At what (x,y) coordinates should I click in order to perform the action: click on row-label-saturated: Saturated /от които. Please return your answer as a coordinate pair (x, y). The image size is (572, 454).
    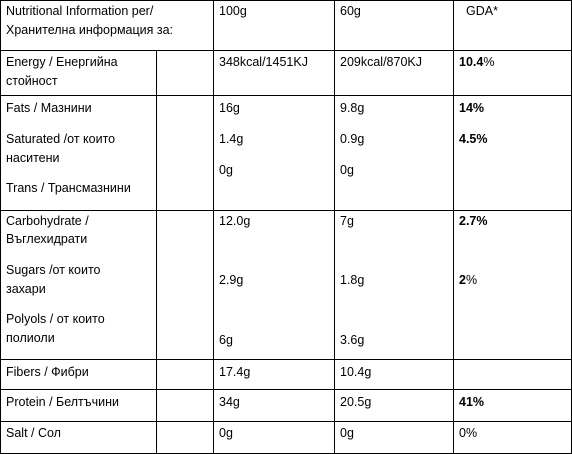
    Looking at the image, I should click on (61, 139).